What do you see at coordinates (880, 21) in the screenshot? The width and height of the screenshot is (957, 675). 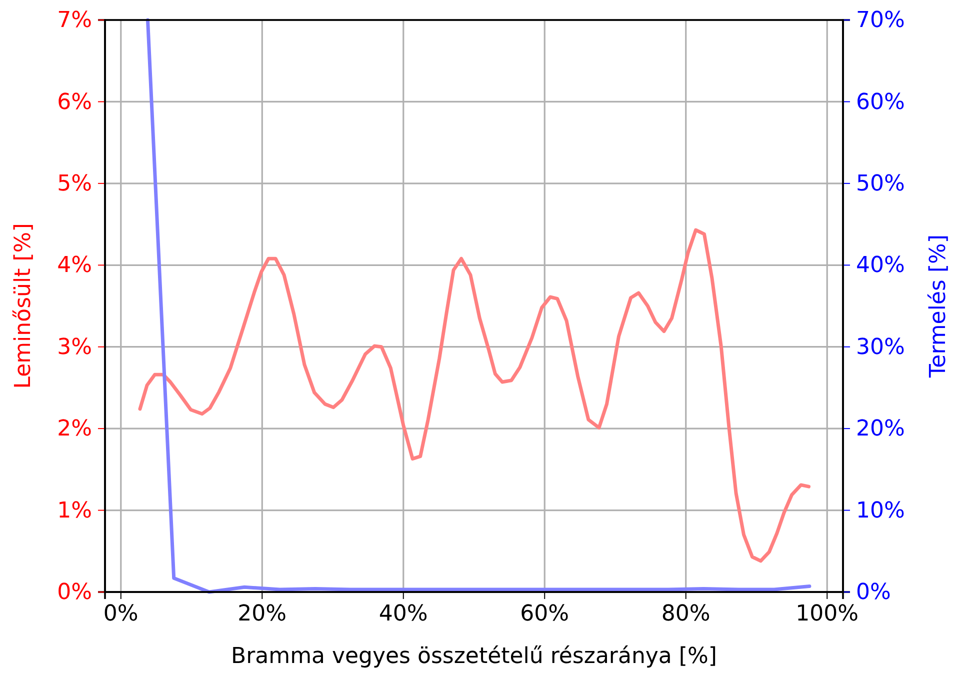 I see `y2-tick-label: 70%` at bounding box center [880, 21].